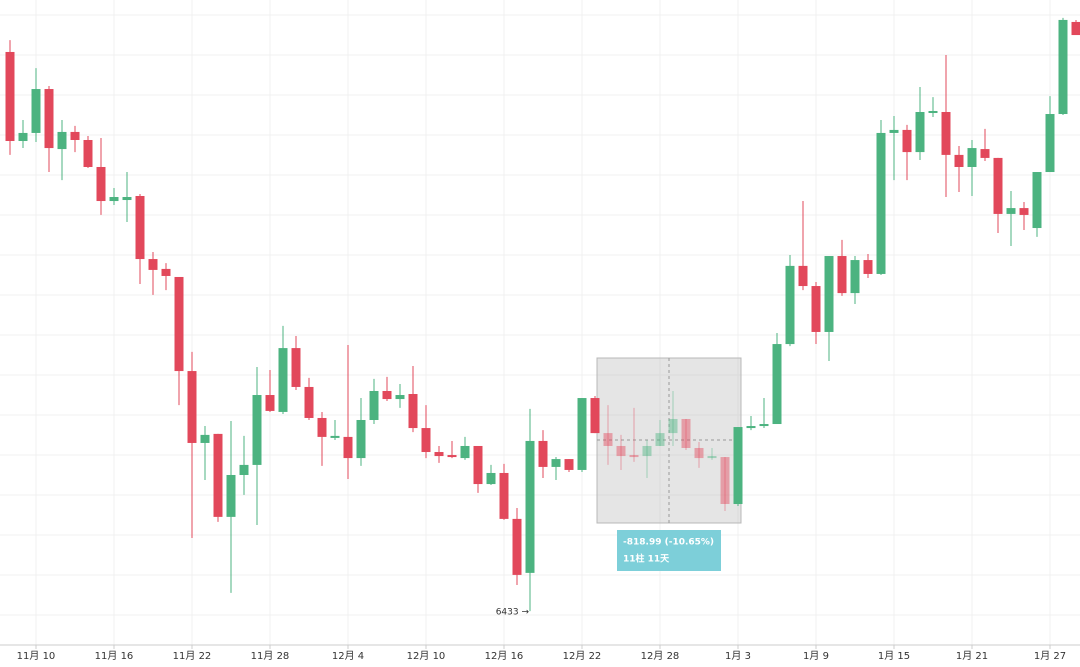  What do you see at coordinates (1050, 656) in the screenshot?
I see `x-tick-label: 1月 27` at bounding box center [1050, 656].